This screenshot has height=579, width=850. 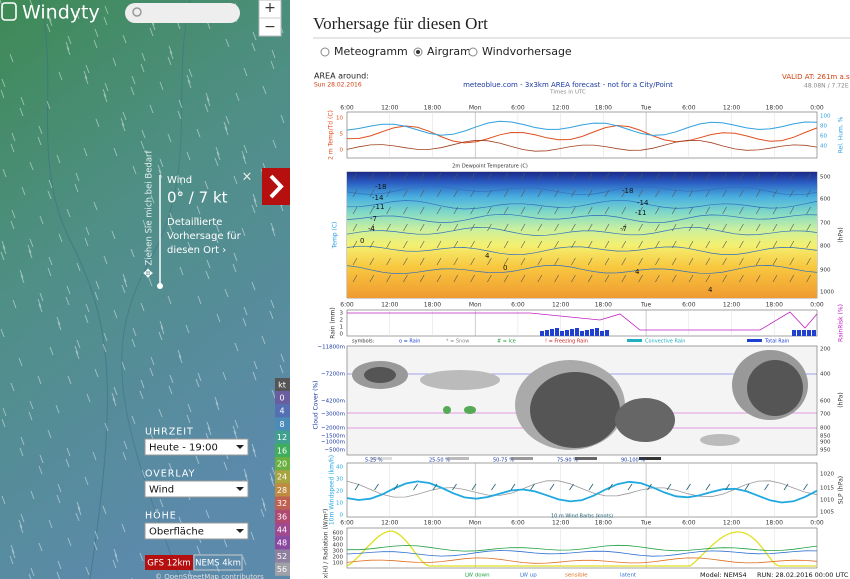 I want to click on legend-item: ! = Freezing Rain, so click(x=566, y=342).